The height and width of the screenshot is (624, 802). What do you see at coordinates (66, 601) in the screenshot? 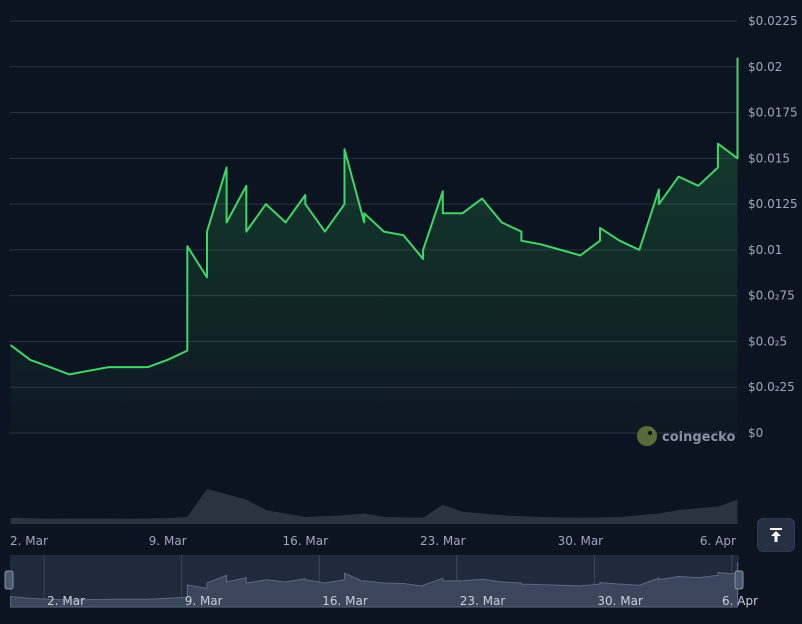
I see `navigator-tick-label: 2. Mar` at bounding box center [66, 601].